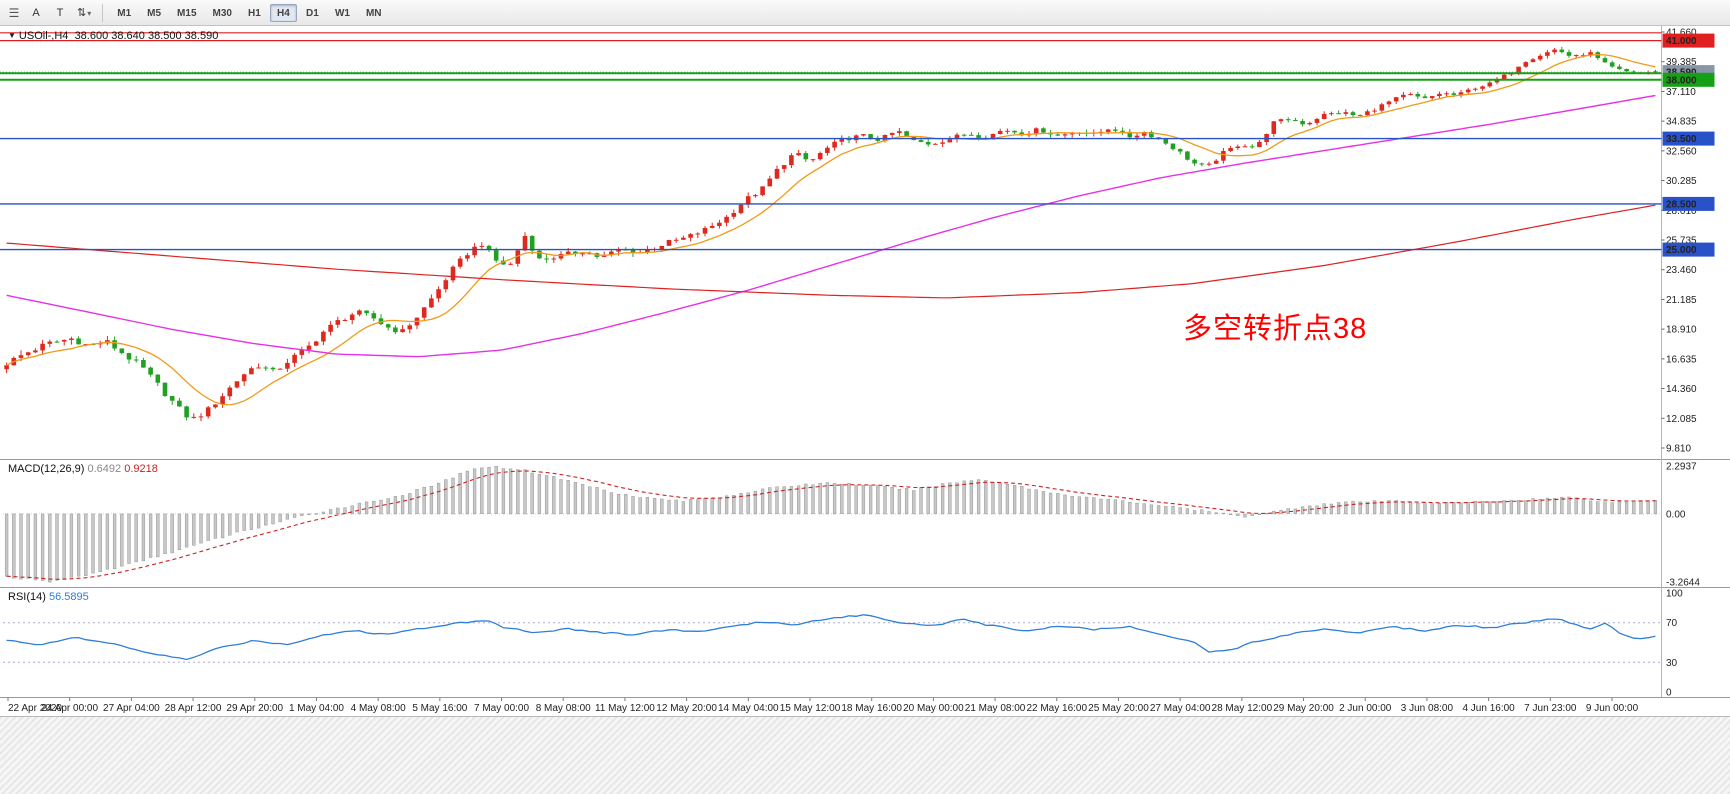 The height and width of the screenshot is (794, 1730). What do you see at coordinates (36, 13) in the screenshot?
I see `label-tool-button: A` at bounding box center [36, 13].